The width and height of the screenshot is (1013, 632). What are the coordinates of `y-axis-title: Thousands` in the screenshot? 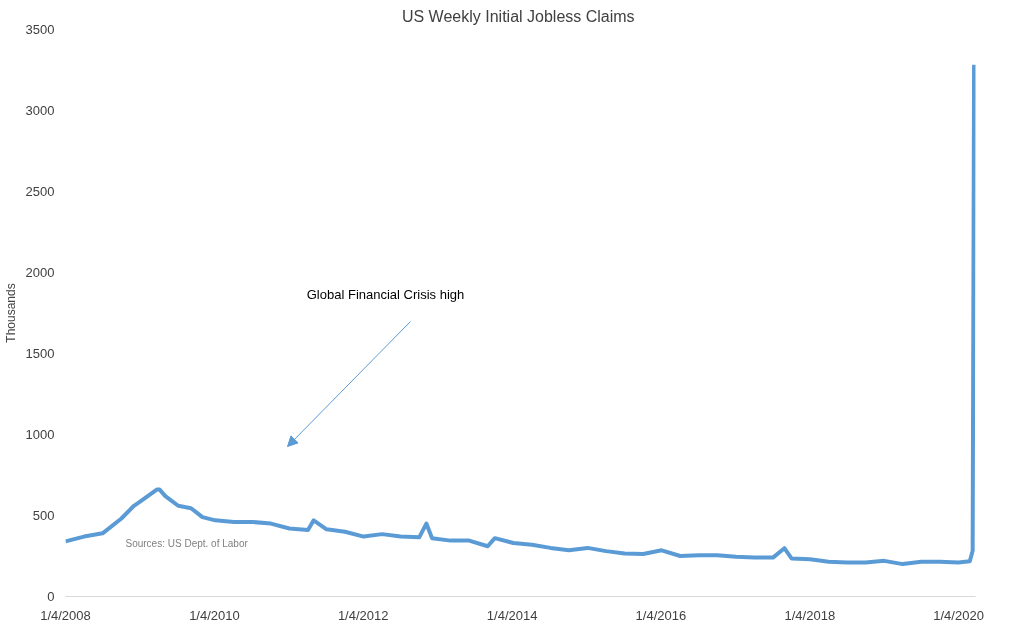 It's located at (10, 313).